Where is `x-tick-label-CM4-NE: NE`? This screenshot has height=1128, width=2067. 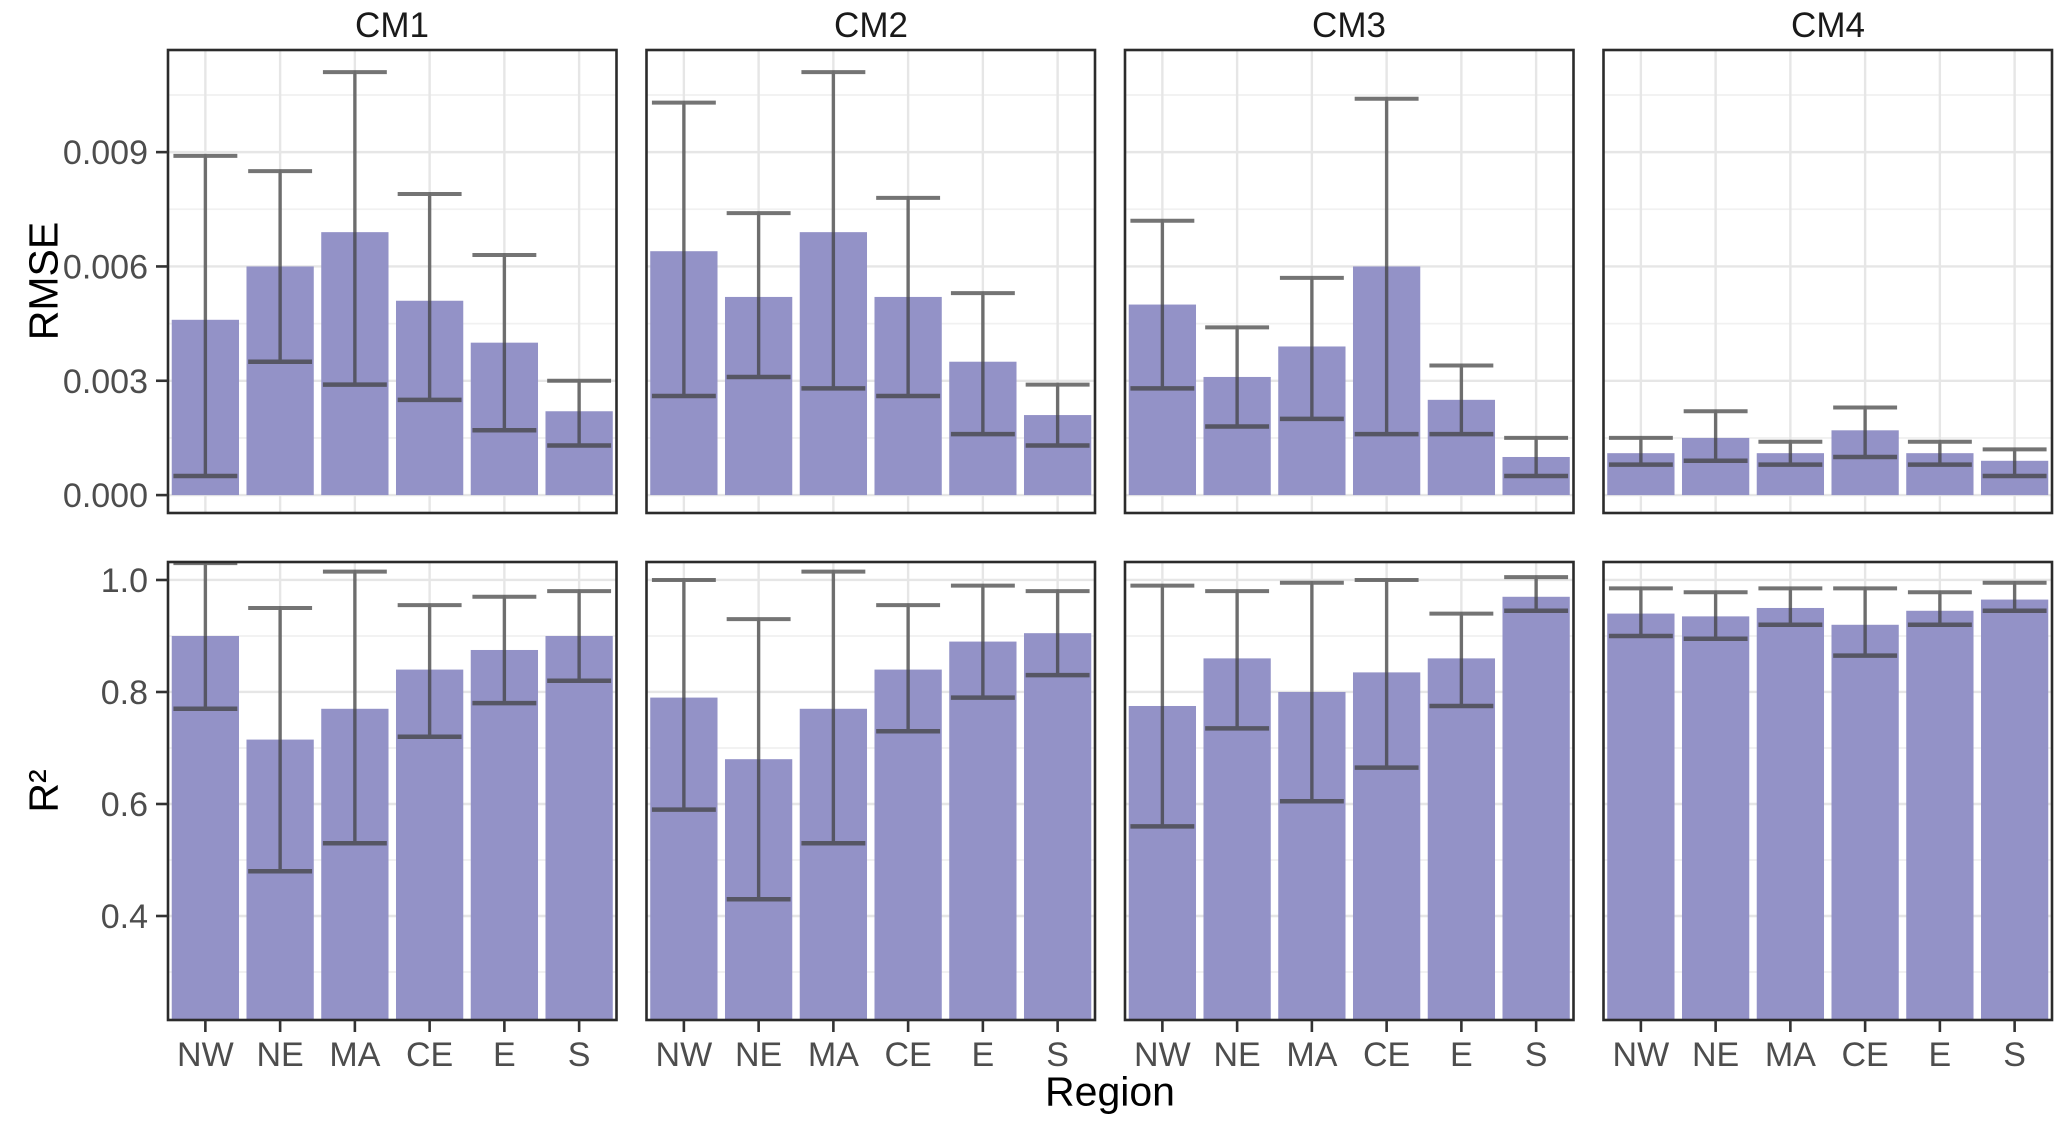 x-tick-label-CM4-NE: NE is located at coordinates (1715, 1055).